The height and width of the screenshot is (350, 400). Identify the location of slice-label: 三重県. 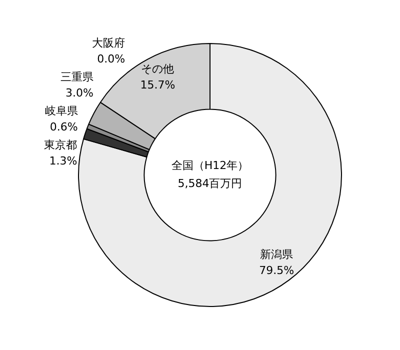
(77, 77).